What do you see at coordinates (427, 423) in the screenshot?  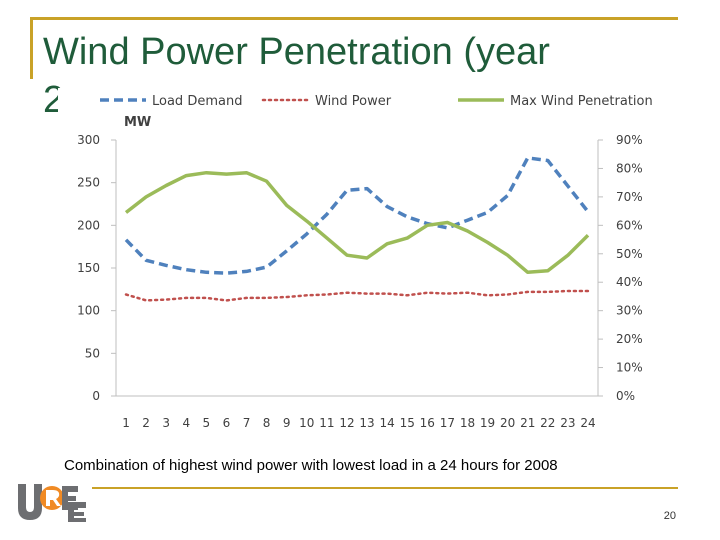 I see `x-tick-label: 16` at bounding box center [427, 423].